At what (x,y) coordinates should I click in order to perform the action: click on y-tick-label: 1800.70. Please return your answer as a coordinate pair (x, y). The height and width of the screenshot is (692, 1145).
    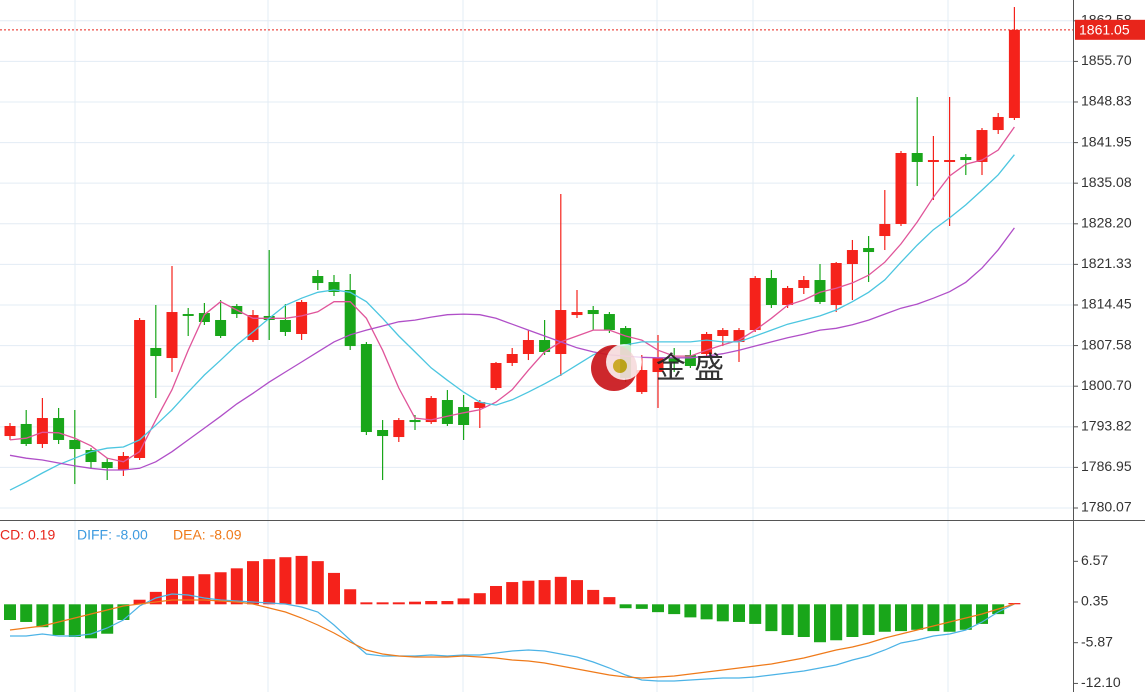
    Looking at the image, I should click on (1106, 385).